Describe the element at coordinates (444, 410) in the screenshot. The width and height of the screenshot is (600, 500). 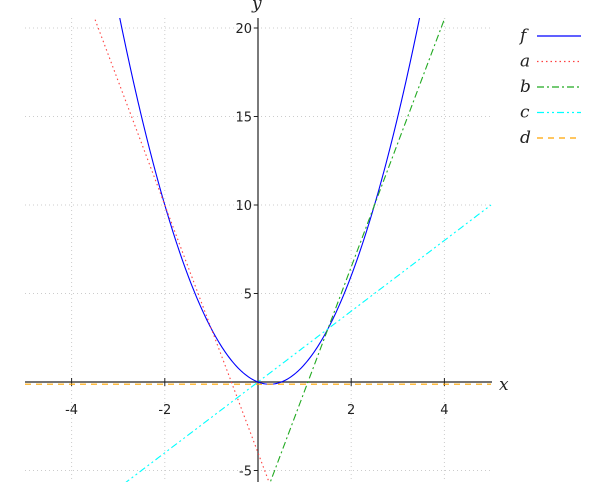
I see `x-tick-label: 4` at that location.